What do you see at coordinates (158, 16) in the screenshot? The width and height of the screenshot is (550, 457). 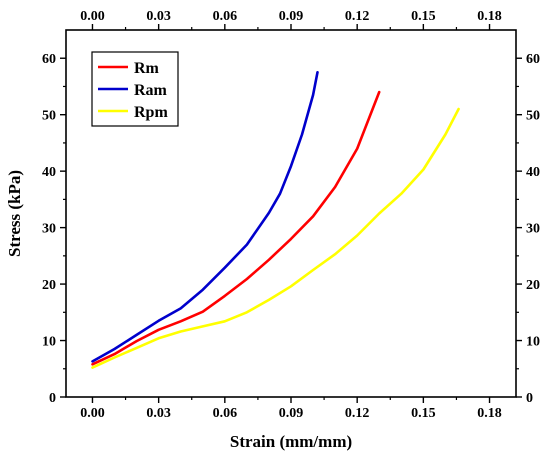 I see `x-tick-label-top: 0.03` at bounding box center [158, 16].